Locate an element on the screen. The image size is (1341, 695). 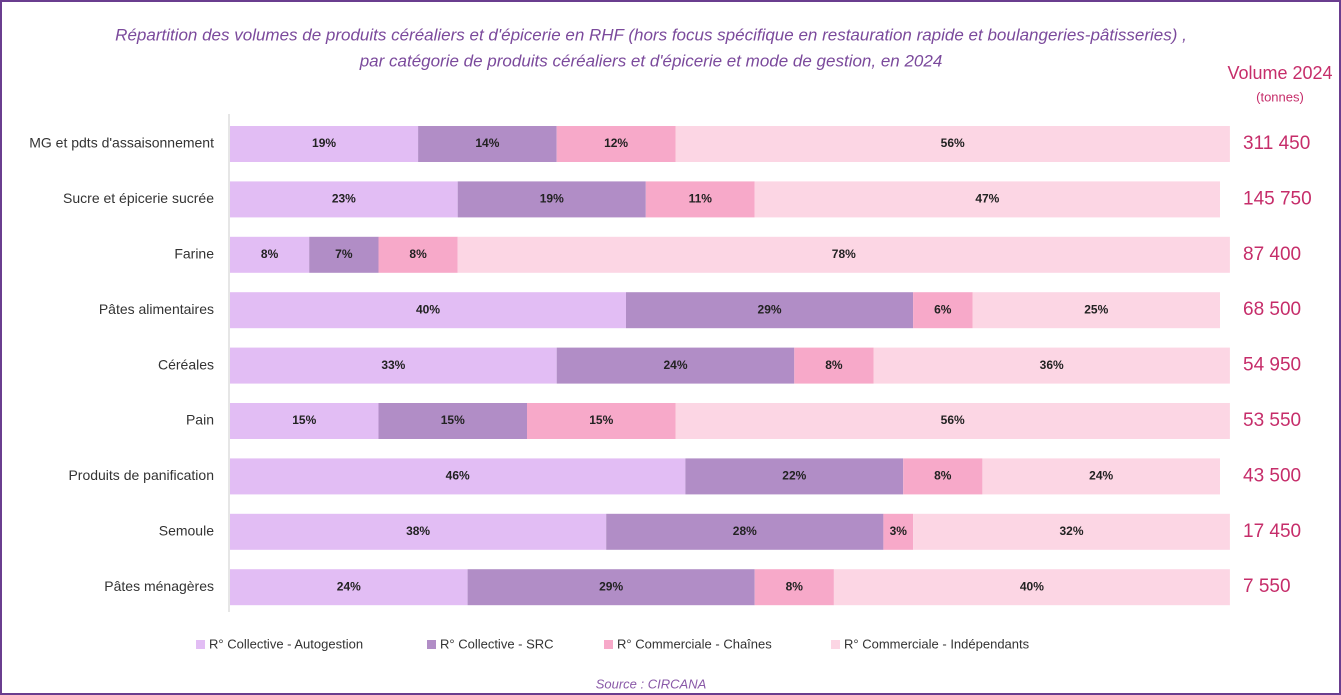
volume-label: 43 500 is located at coordinates (1272, 475).